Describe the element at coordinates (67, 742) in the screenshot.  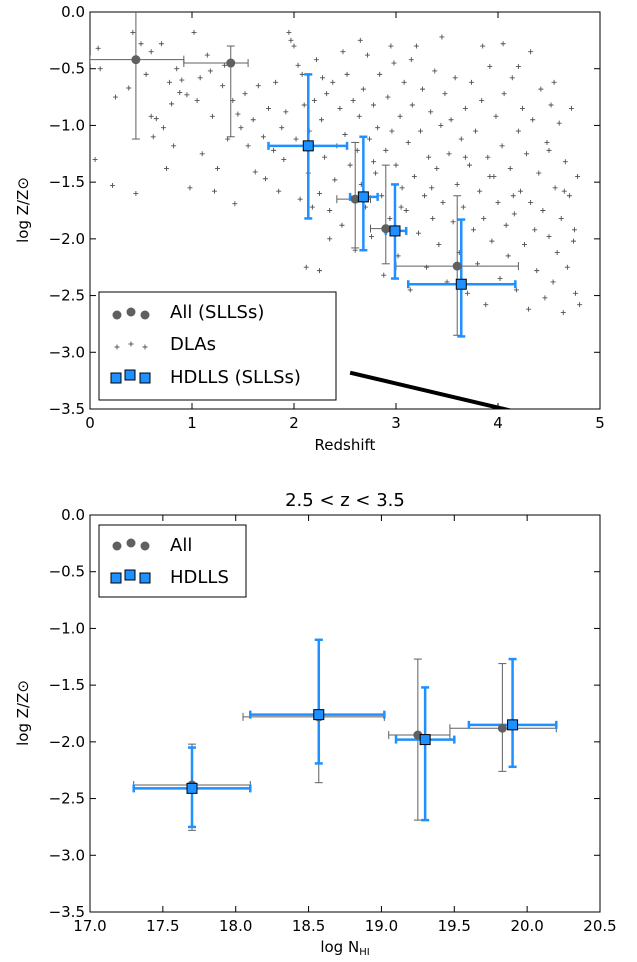
I see `y-tick-label: −2.0` at that location.